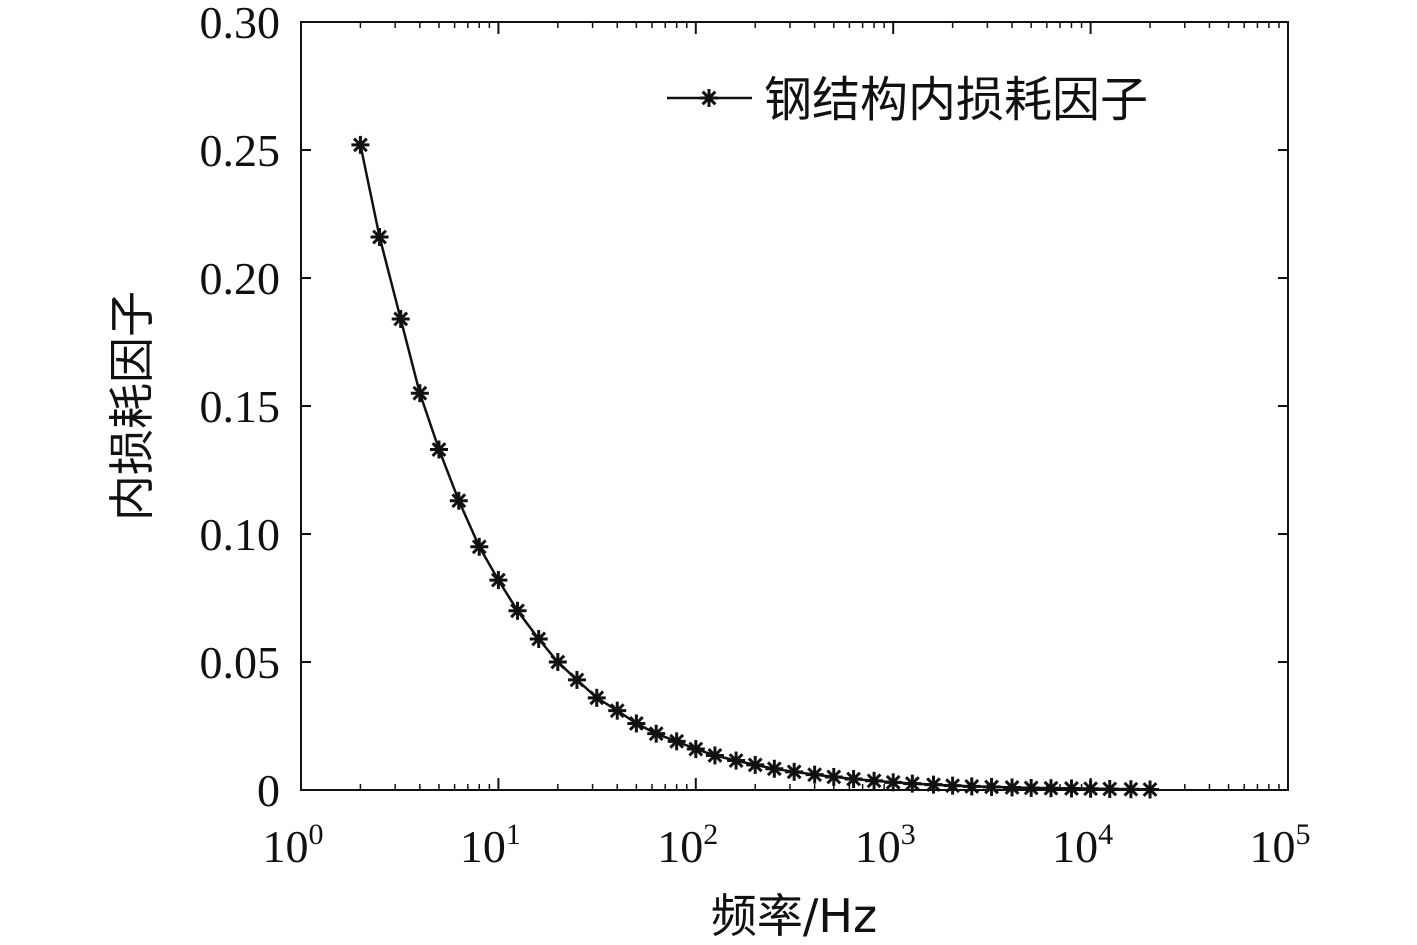 Image resolution: width=1417 pixels, height=945 pixels. What do you see at coordinates (240, 534) in the screenshot?
I see `y-tick-label: 0.10` at bounding box center [240, 534].